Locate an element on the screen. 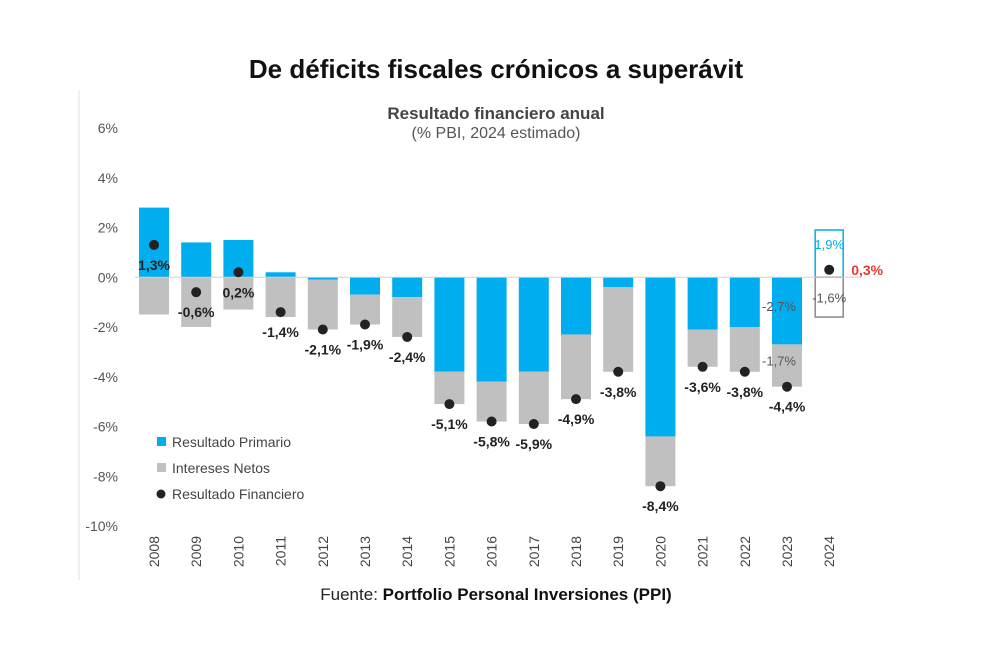 The image size is (992, 661). x-tick-label: 2008 is located at coordinates (154, 551).